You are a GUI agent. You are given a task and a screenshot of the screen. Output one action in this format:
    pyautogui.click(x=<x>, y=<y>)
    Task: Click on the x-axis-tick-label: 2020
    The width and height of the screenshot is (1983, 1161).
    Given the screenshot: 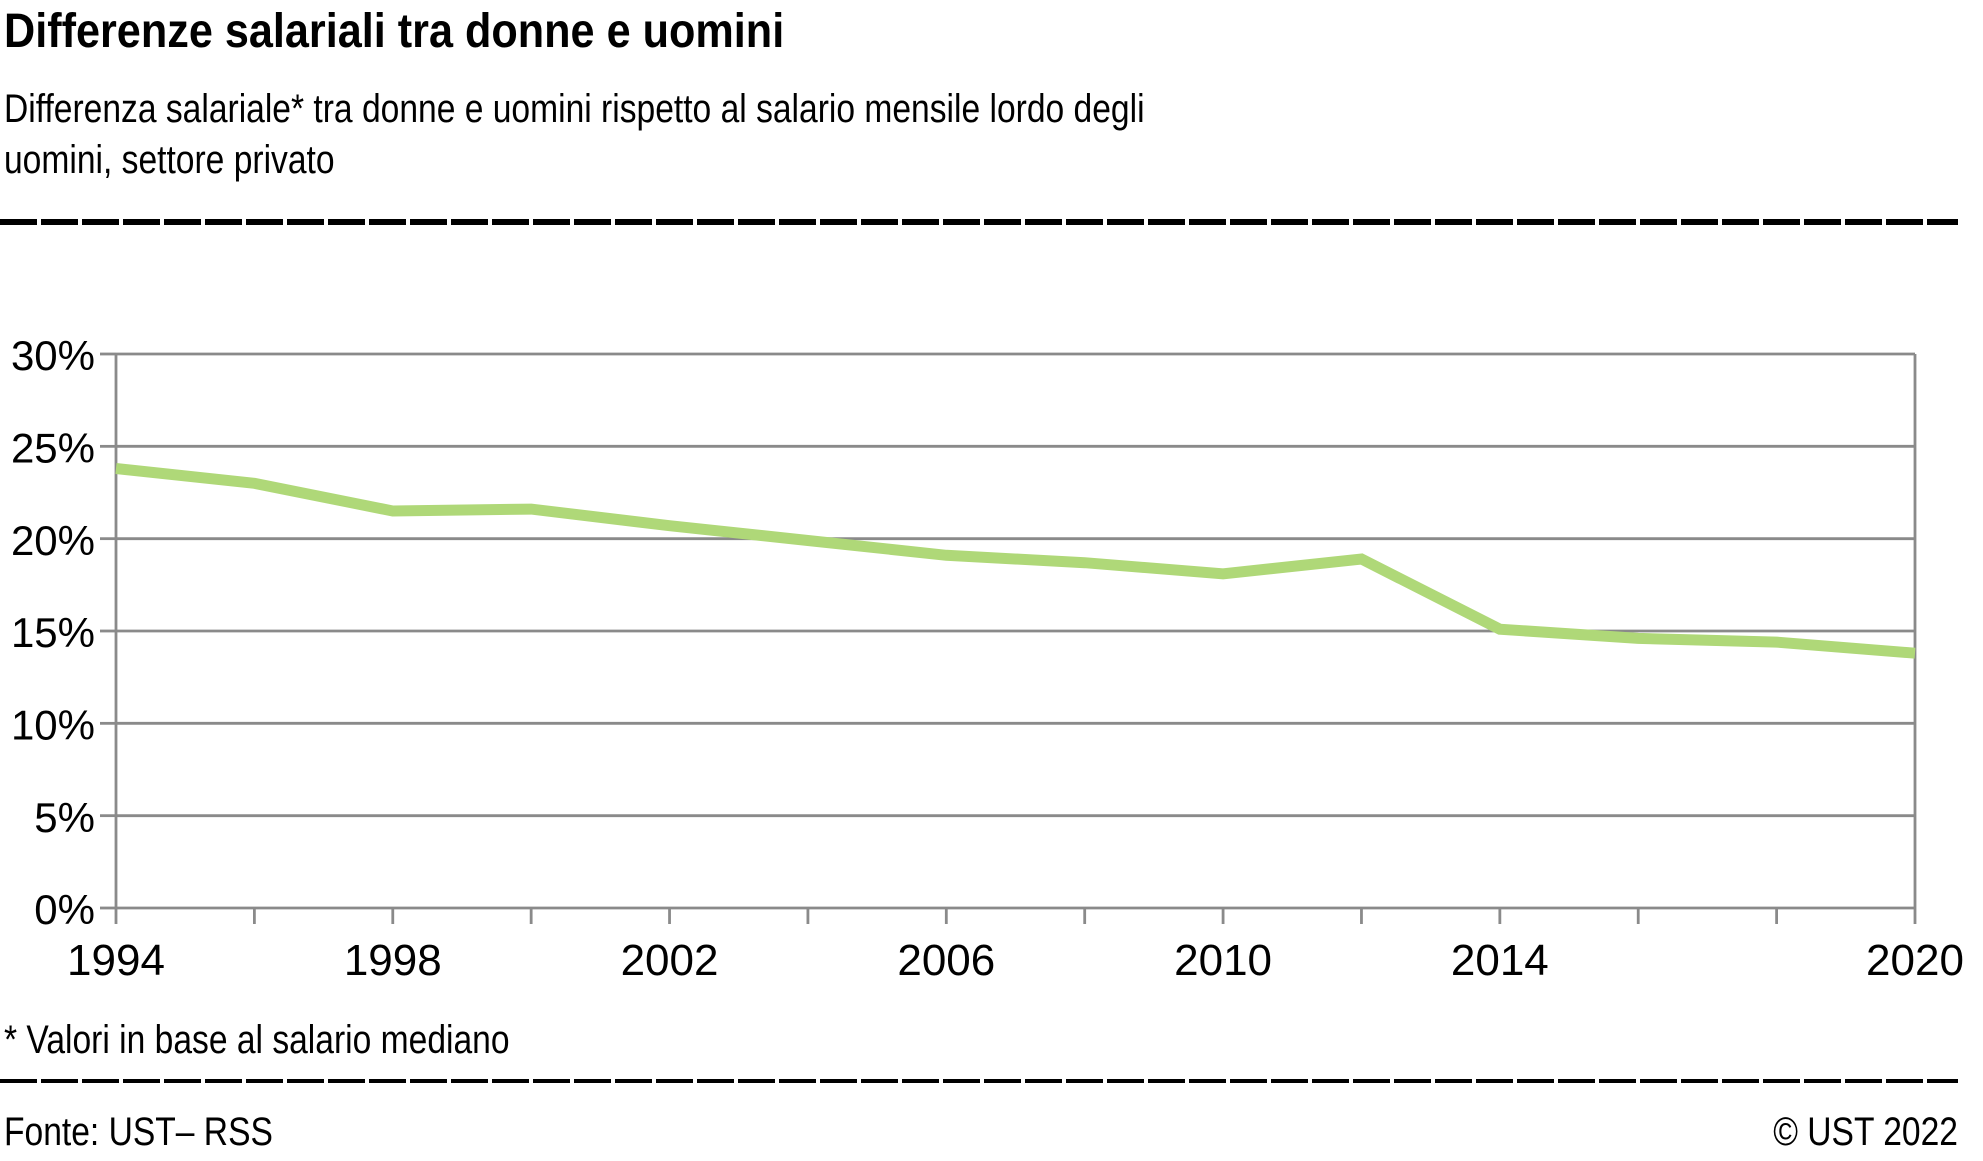 What is the action you would take?
    pyautogui.click(x=1915, y=960)
    